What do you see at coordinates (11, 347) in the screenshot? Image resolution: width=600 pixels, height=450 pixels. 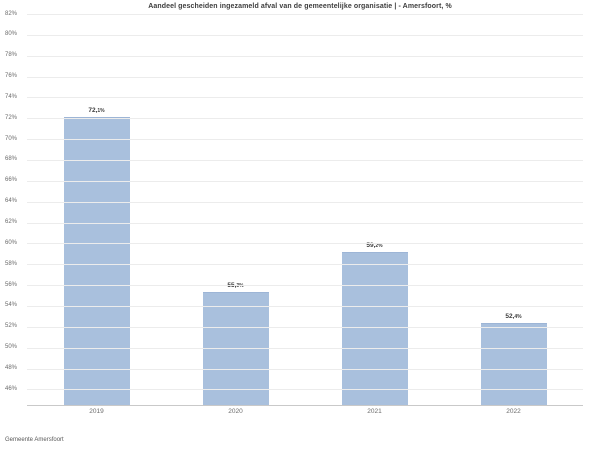 I see `y-tick-label: 50%` at bounding box center [11, 347].